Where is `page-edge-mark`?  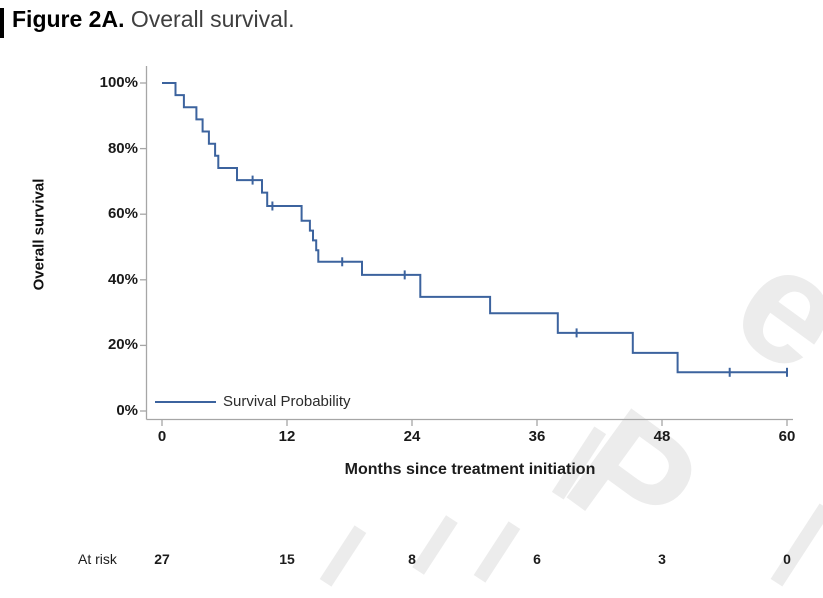 page-edge-mark is located at coordinates (2, 23).